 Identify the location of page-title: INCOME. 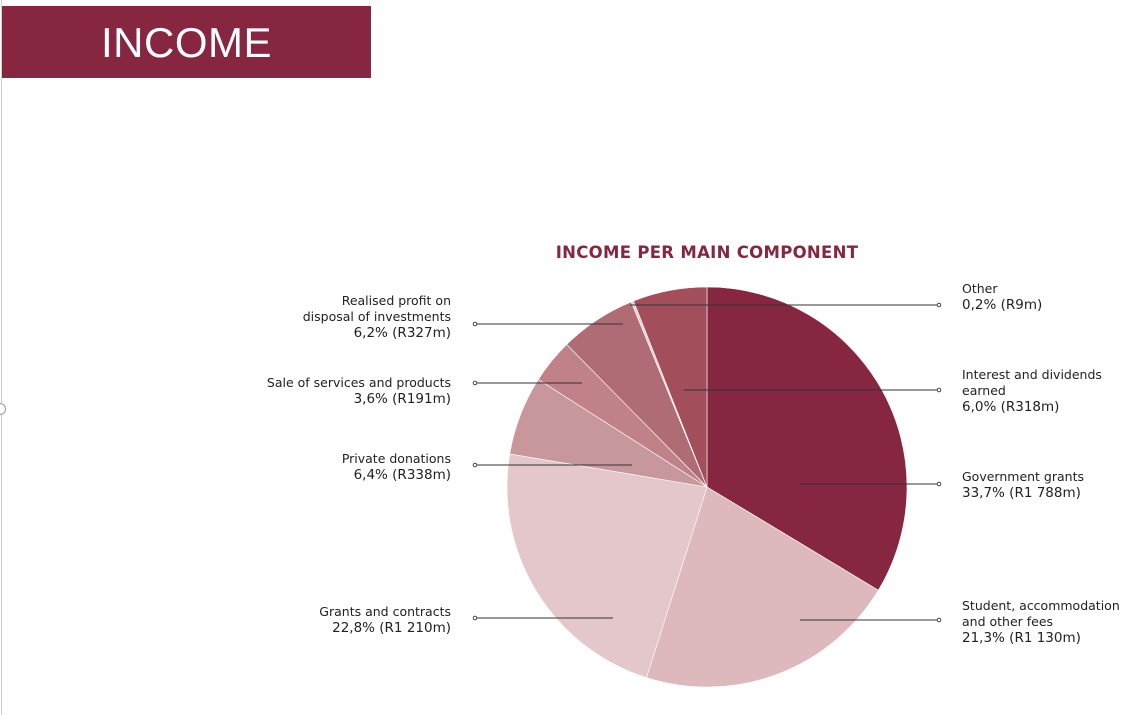
(186, 42).